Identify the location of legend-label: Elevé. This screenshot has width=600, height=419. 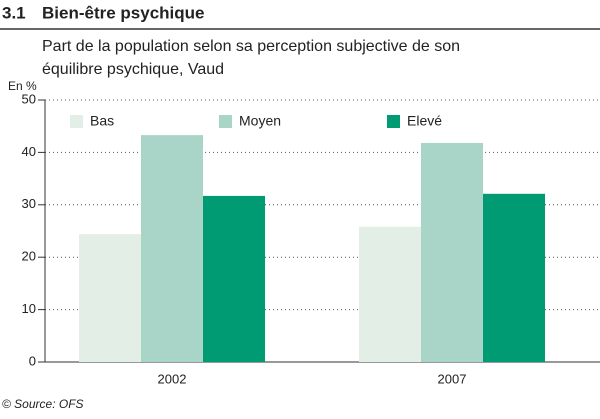
(424, 121).